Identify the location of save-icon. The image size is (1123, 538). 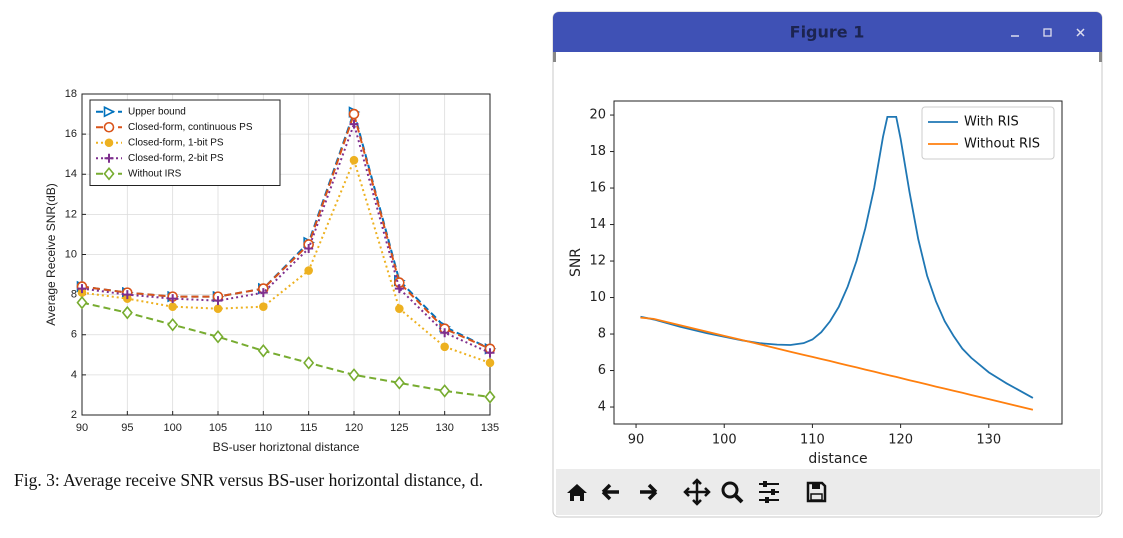
(816, 492).